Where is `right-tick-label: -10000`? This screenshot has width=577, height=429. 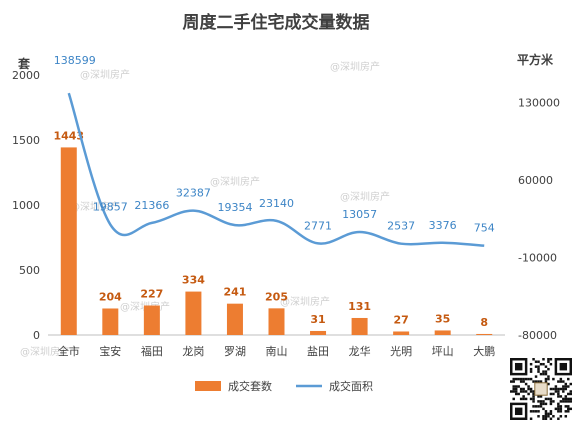 right-tick-label: -10000 is located at coordinates (537, 258).